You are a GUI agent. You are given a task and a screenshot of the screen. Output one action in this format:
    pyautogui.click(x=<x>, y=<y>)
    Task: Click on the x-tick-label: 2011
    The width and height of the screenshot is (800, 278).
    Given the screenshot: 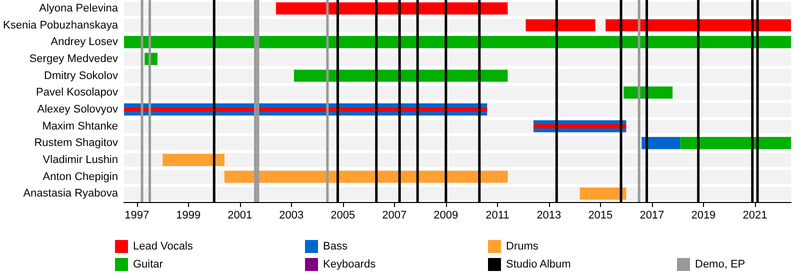 What is the action you would take?
    pyautogui.click(x=498, y=216)
    